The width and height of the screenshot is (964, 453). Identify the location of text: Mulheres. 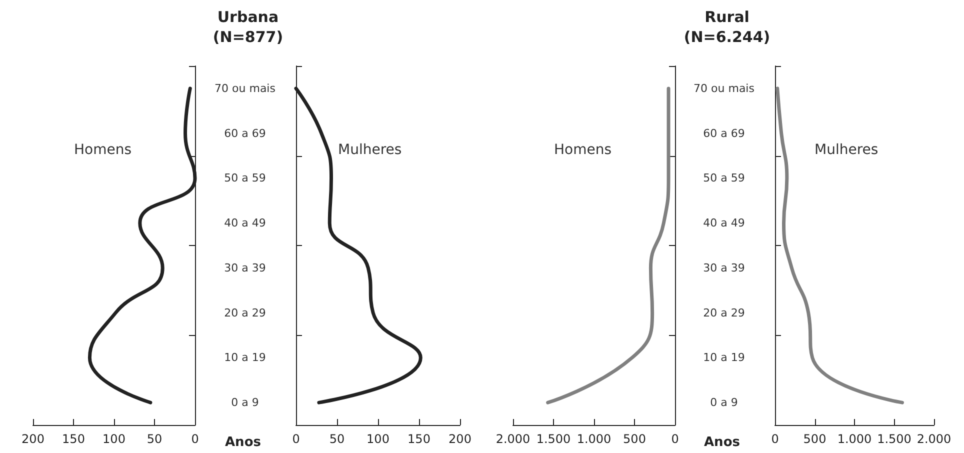
(846, 150).